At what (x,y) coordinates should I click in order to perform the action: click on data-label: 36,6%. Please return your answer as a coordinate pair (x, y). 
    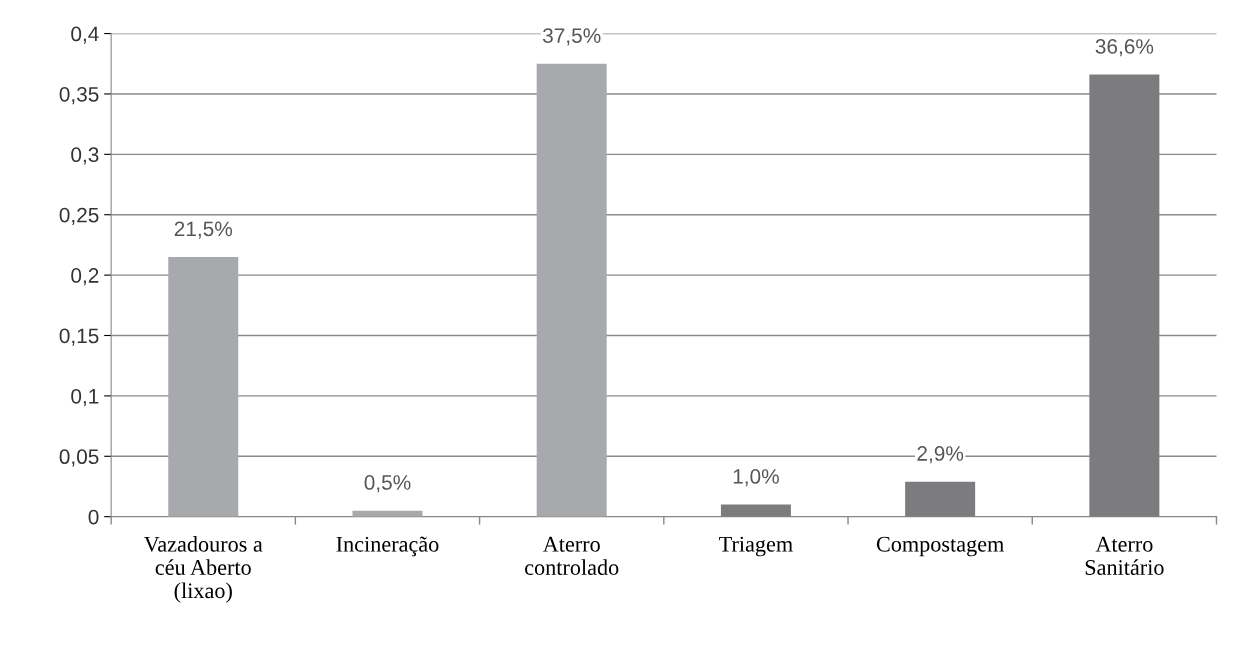
    Looking at the image, I should click on (1124, 48).